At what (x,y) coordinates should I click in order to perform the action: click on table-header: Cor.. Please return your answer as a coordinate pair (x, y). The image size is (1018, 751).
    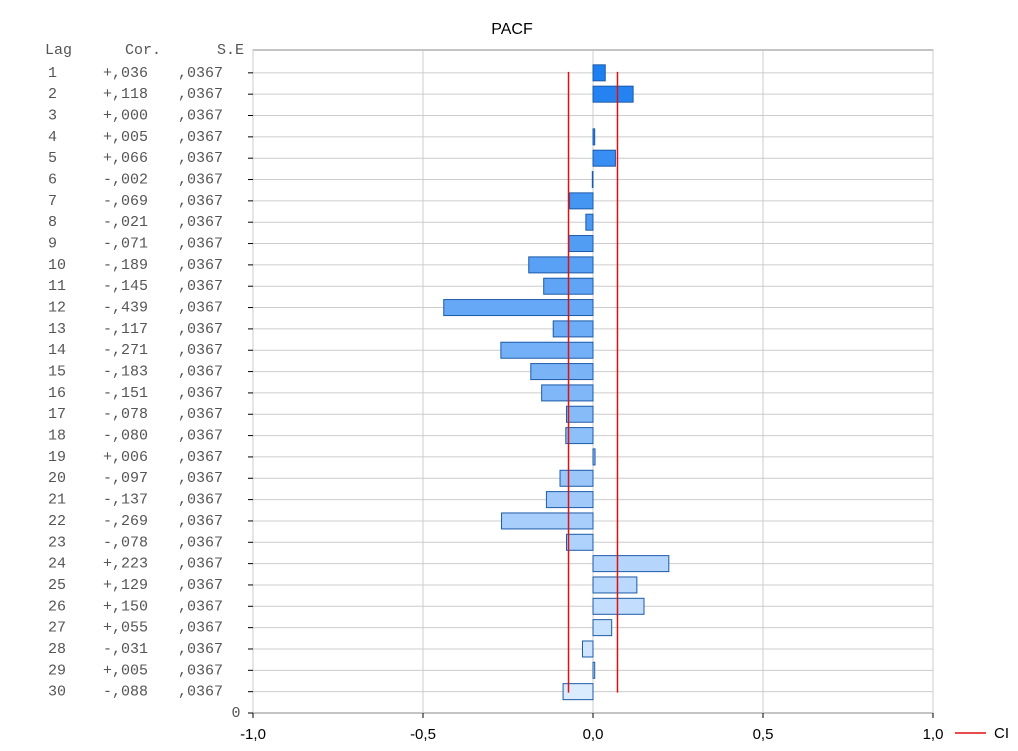
    Looking at the image, I should click on (143, 50).